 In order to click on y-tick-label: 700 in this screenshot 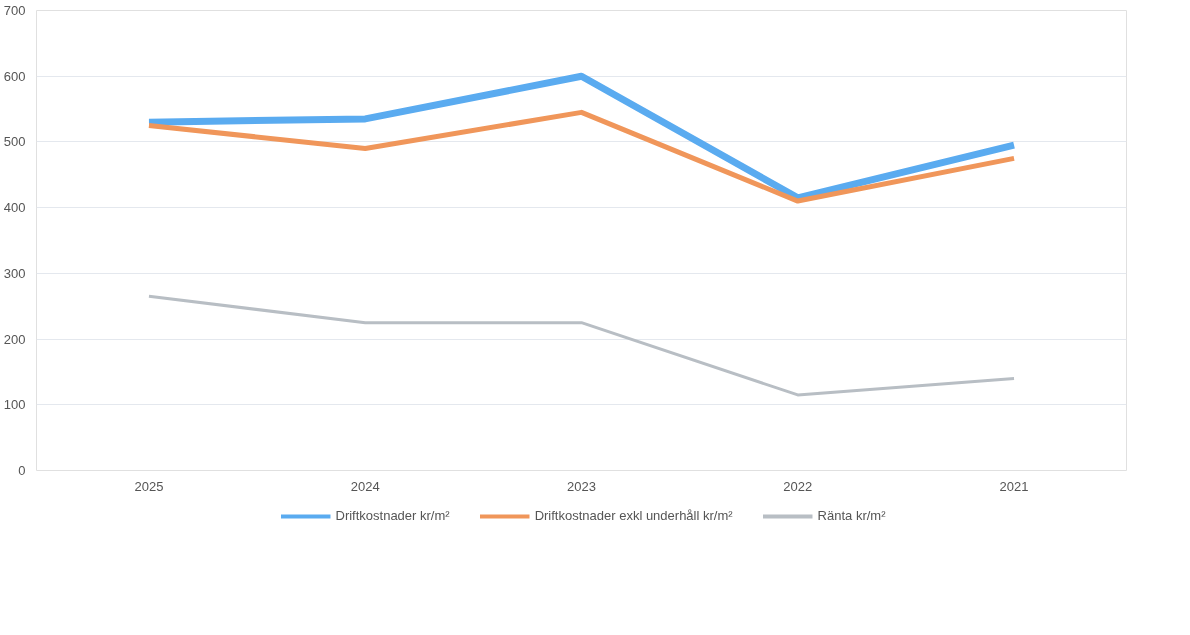, I will do `click(14, 10)`.